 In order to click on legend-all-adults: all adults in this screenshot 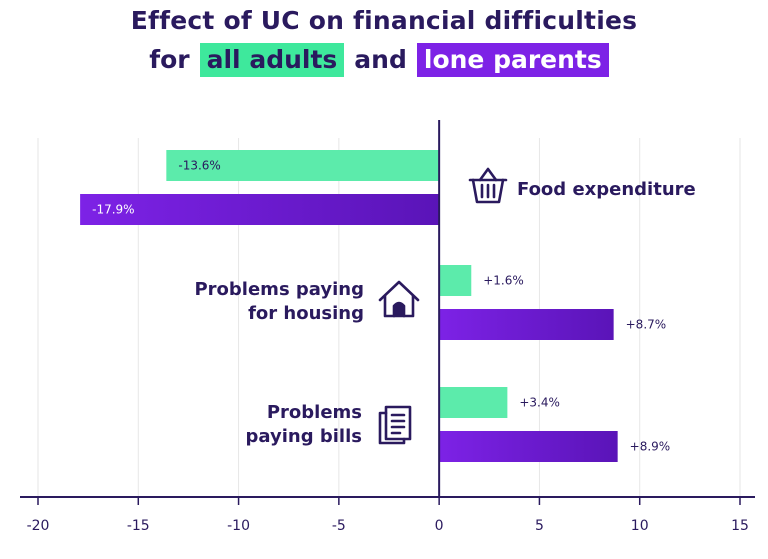, I will do `click(272, 60)`.